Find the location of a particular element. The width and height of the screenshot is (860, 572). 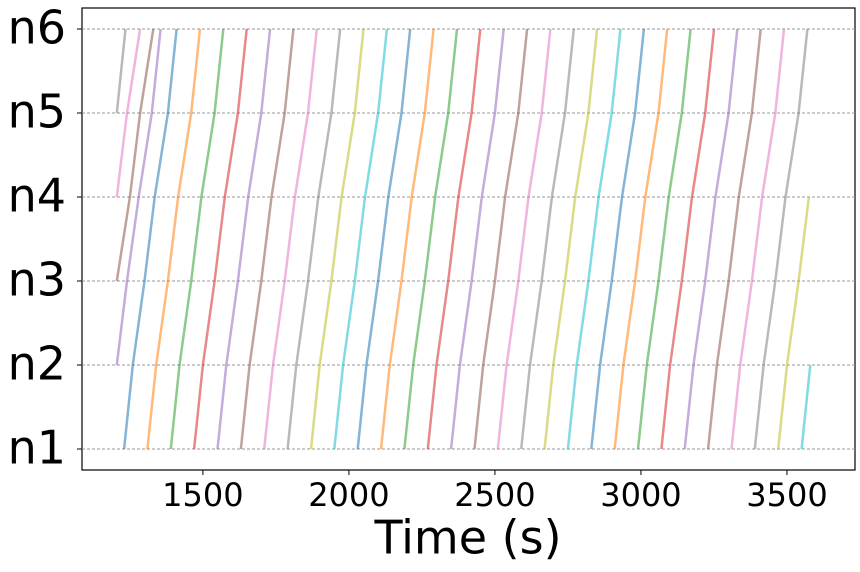

y-tick-label: n2 is located at coordinates (37, 364).